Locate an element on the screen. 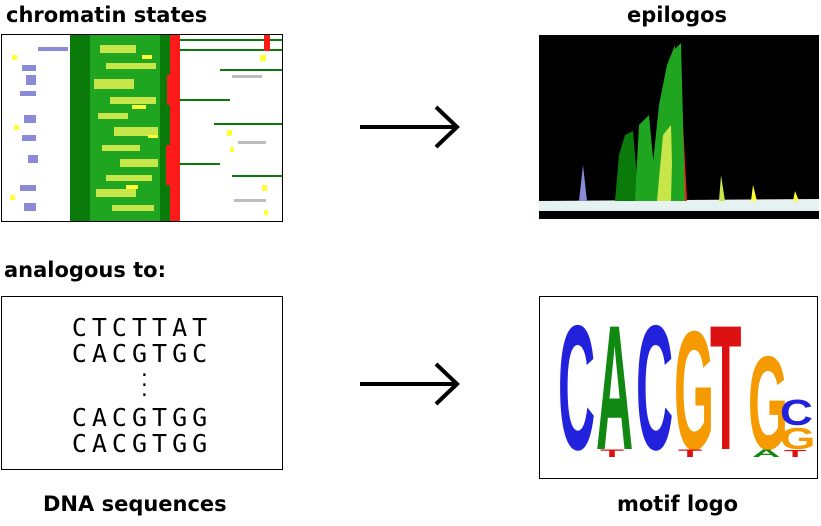 The width and height of the screenshot is (821, 526). epilogos-plot is located at coordinates (679, 127).